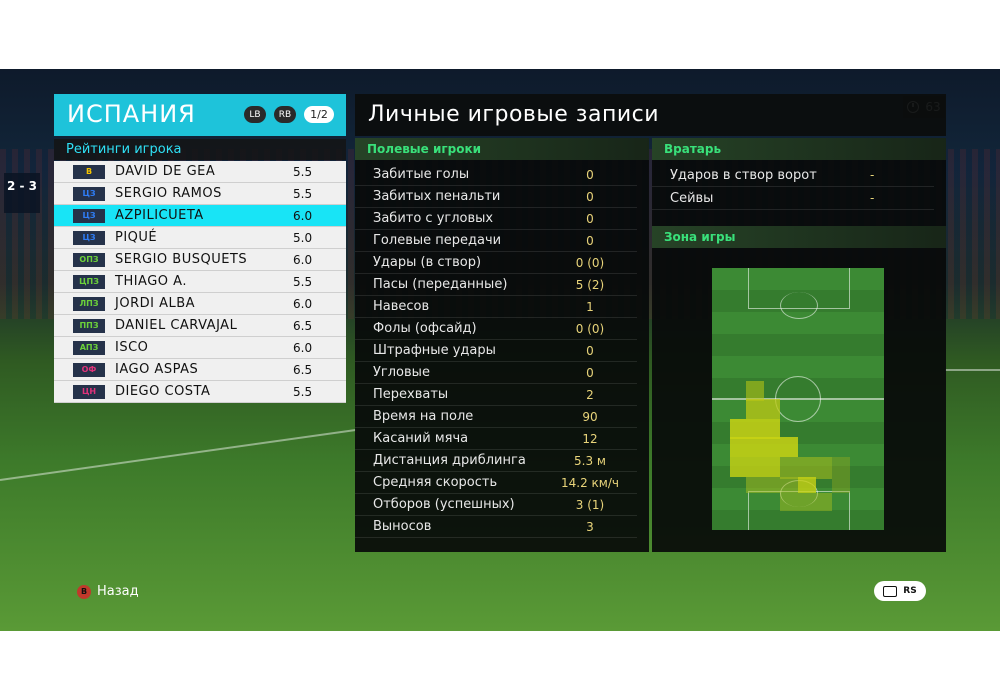 This screenshot has width=1000, height=700. What do you see at coordinates (319, 114) in the screenshot?
I see `page-indicator: 1/2` at bounding box center [319, 114].